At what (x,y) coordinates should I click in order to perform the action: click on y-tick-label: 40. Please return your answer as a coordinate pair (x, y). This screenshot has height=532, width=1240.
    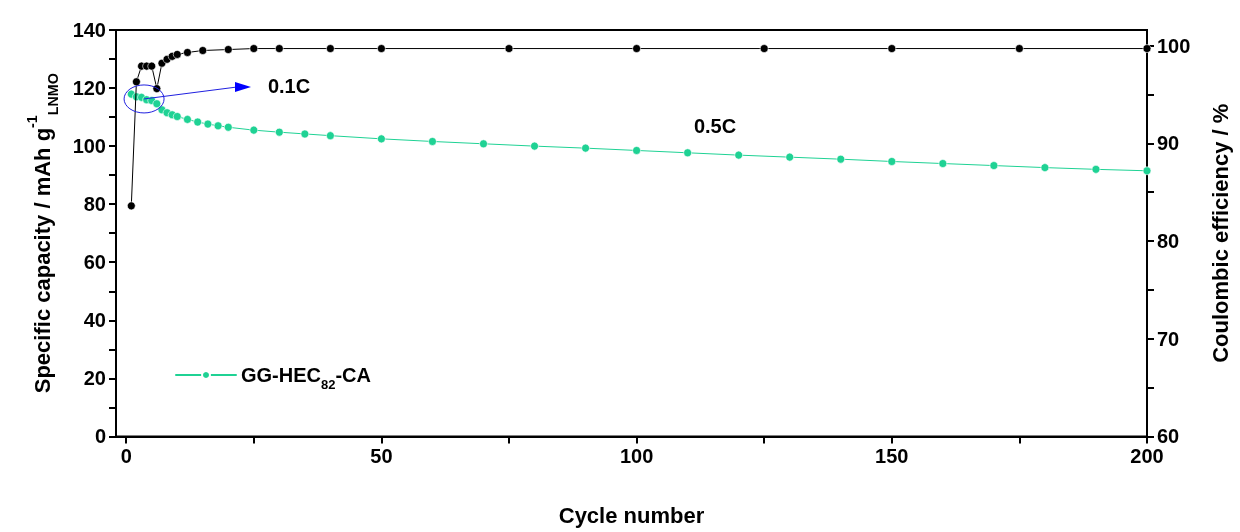
    Looking at the image, I should click on (94, 320).